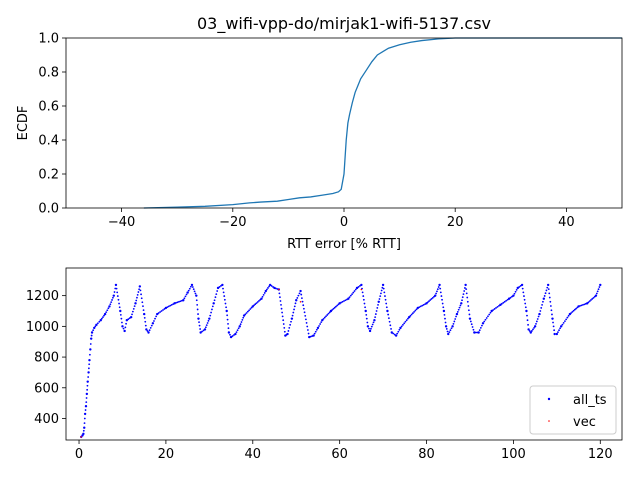 The image size is (640, 480). I want to click on ecdf-y-tick-label: 0.2, so click(48, 175).